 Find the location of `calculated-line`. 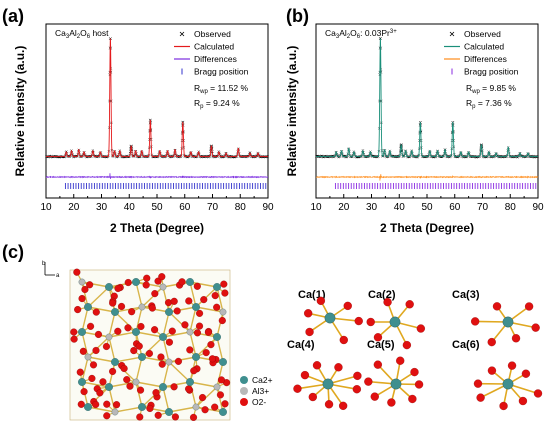

calculated-line is located at coordinates (157, 98).